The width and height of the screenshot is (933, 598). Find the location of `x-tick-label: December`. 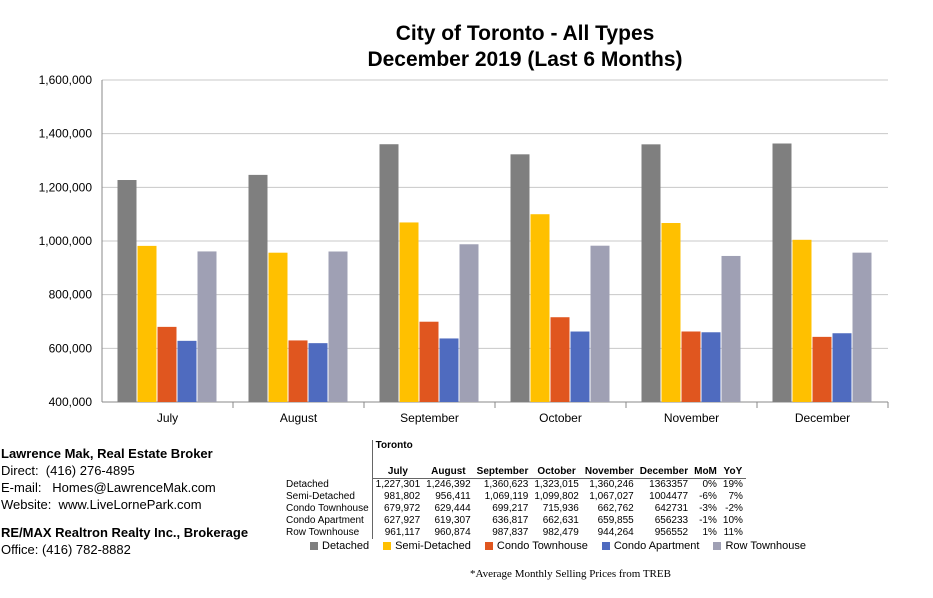

x-tick-label: December is located at coordinates (822, 418).